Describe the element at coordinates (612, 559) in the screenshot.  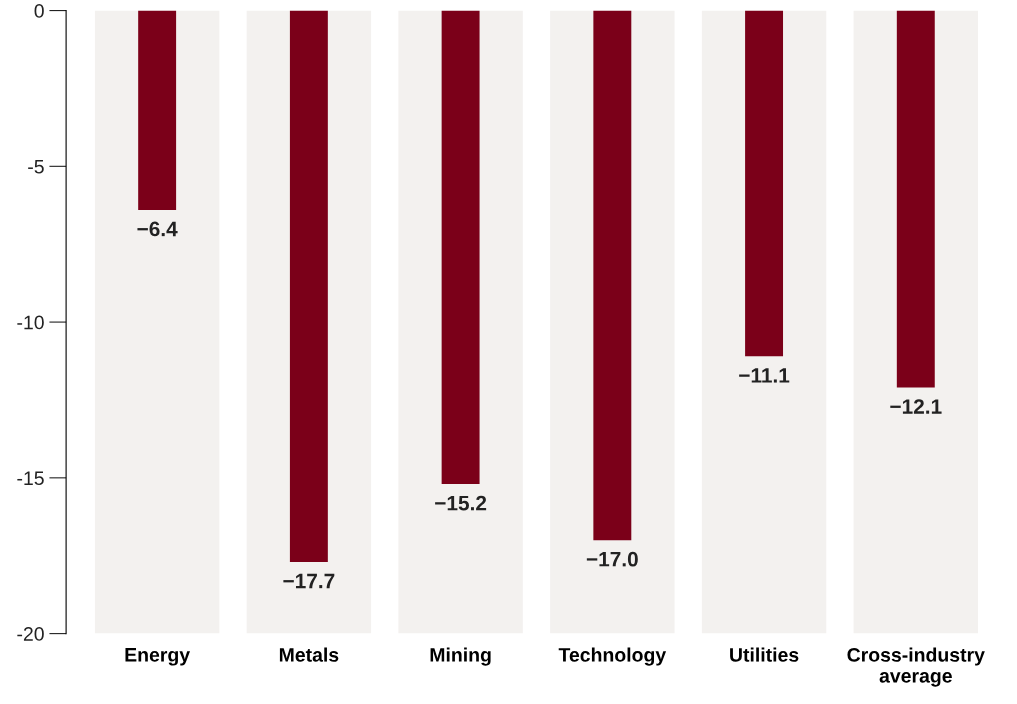
I see `data-label: −17.0` at that location.